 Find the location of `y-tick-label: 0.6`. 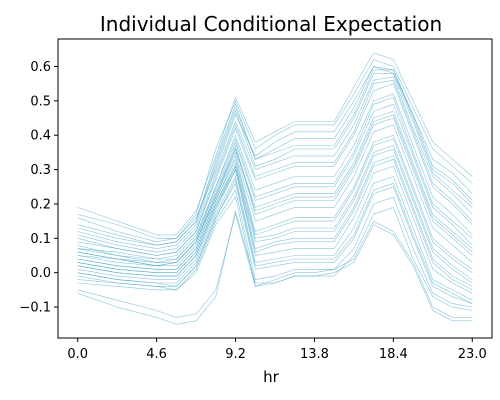

y-tick-label: 0.6 is located at coordinates (40, 67).